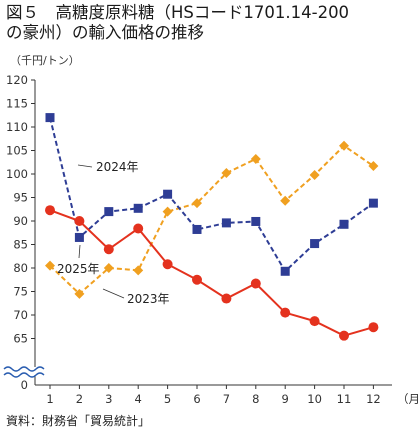 The image size is (420, 431). I want to click on x-tick-label: 5, so click(167, 399).